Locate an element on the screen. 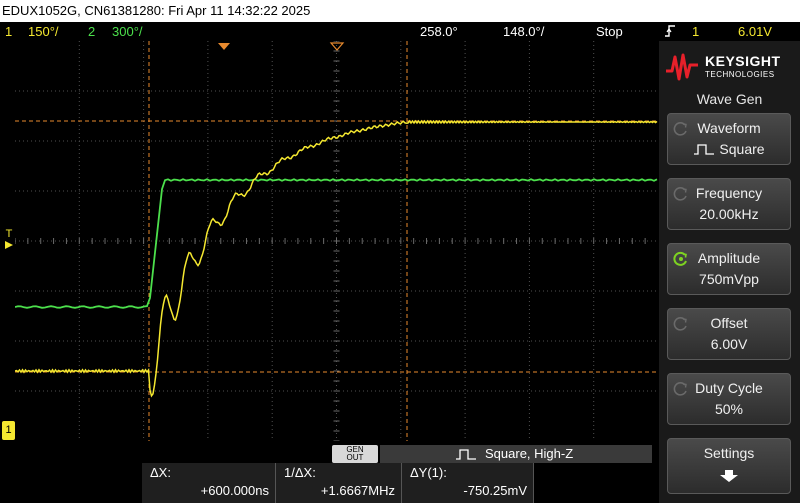 This screenshot has height=503, width=800. ch2-number: 2 is located at coordinates (92, 31).